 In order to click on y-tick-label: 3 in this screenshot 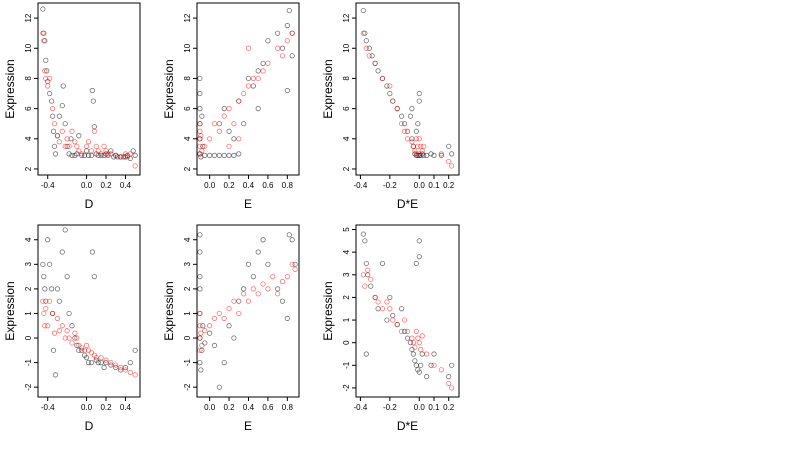, I will do `click(346, 274)`.